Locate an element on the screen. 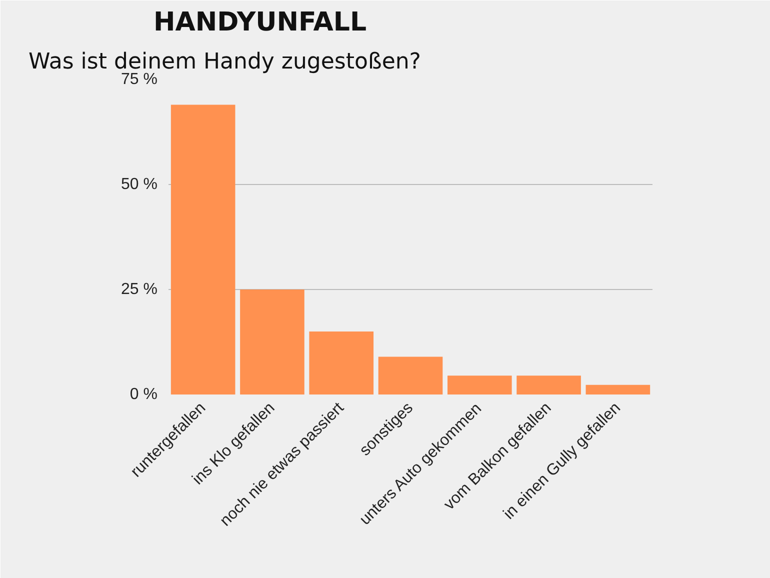  y-tick-label: 50 % is located at coordinates (139, 184).